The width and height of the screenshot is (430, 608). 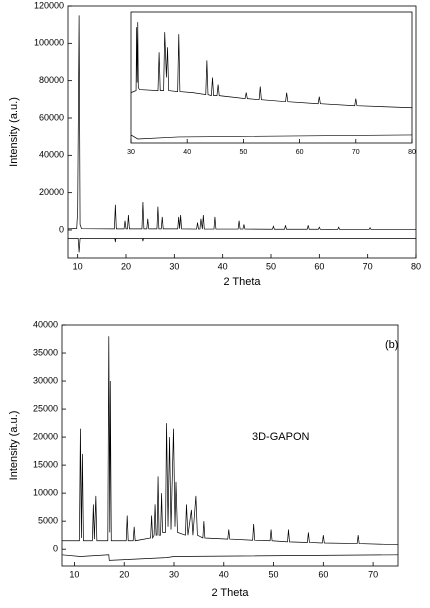 I want to click on y-tick-label: 35000, so click(x=45, y=352).